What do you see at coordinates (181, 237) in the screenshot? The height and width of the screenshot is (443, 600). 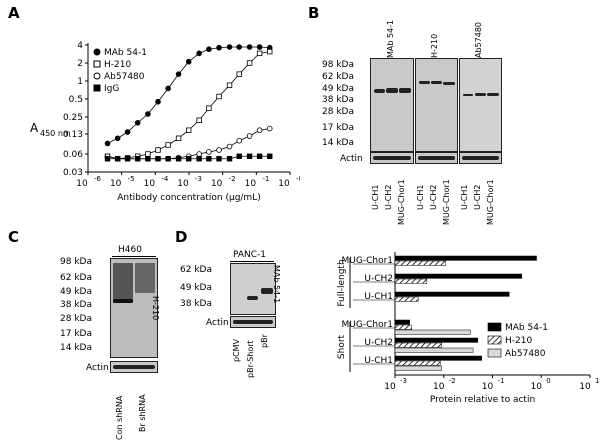 I see `panel-d-letter: D` at bounding box center [181, 237].